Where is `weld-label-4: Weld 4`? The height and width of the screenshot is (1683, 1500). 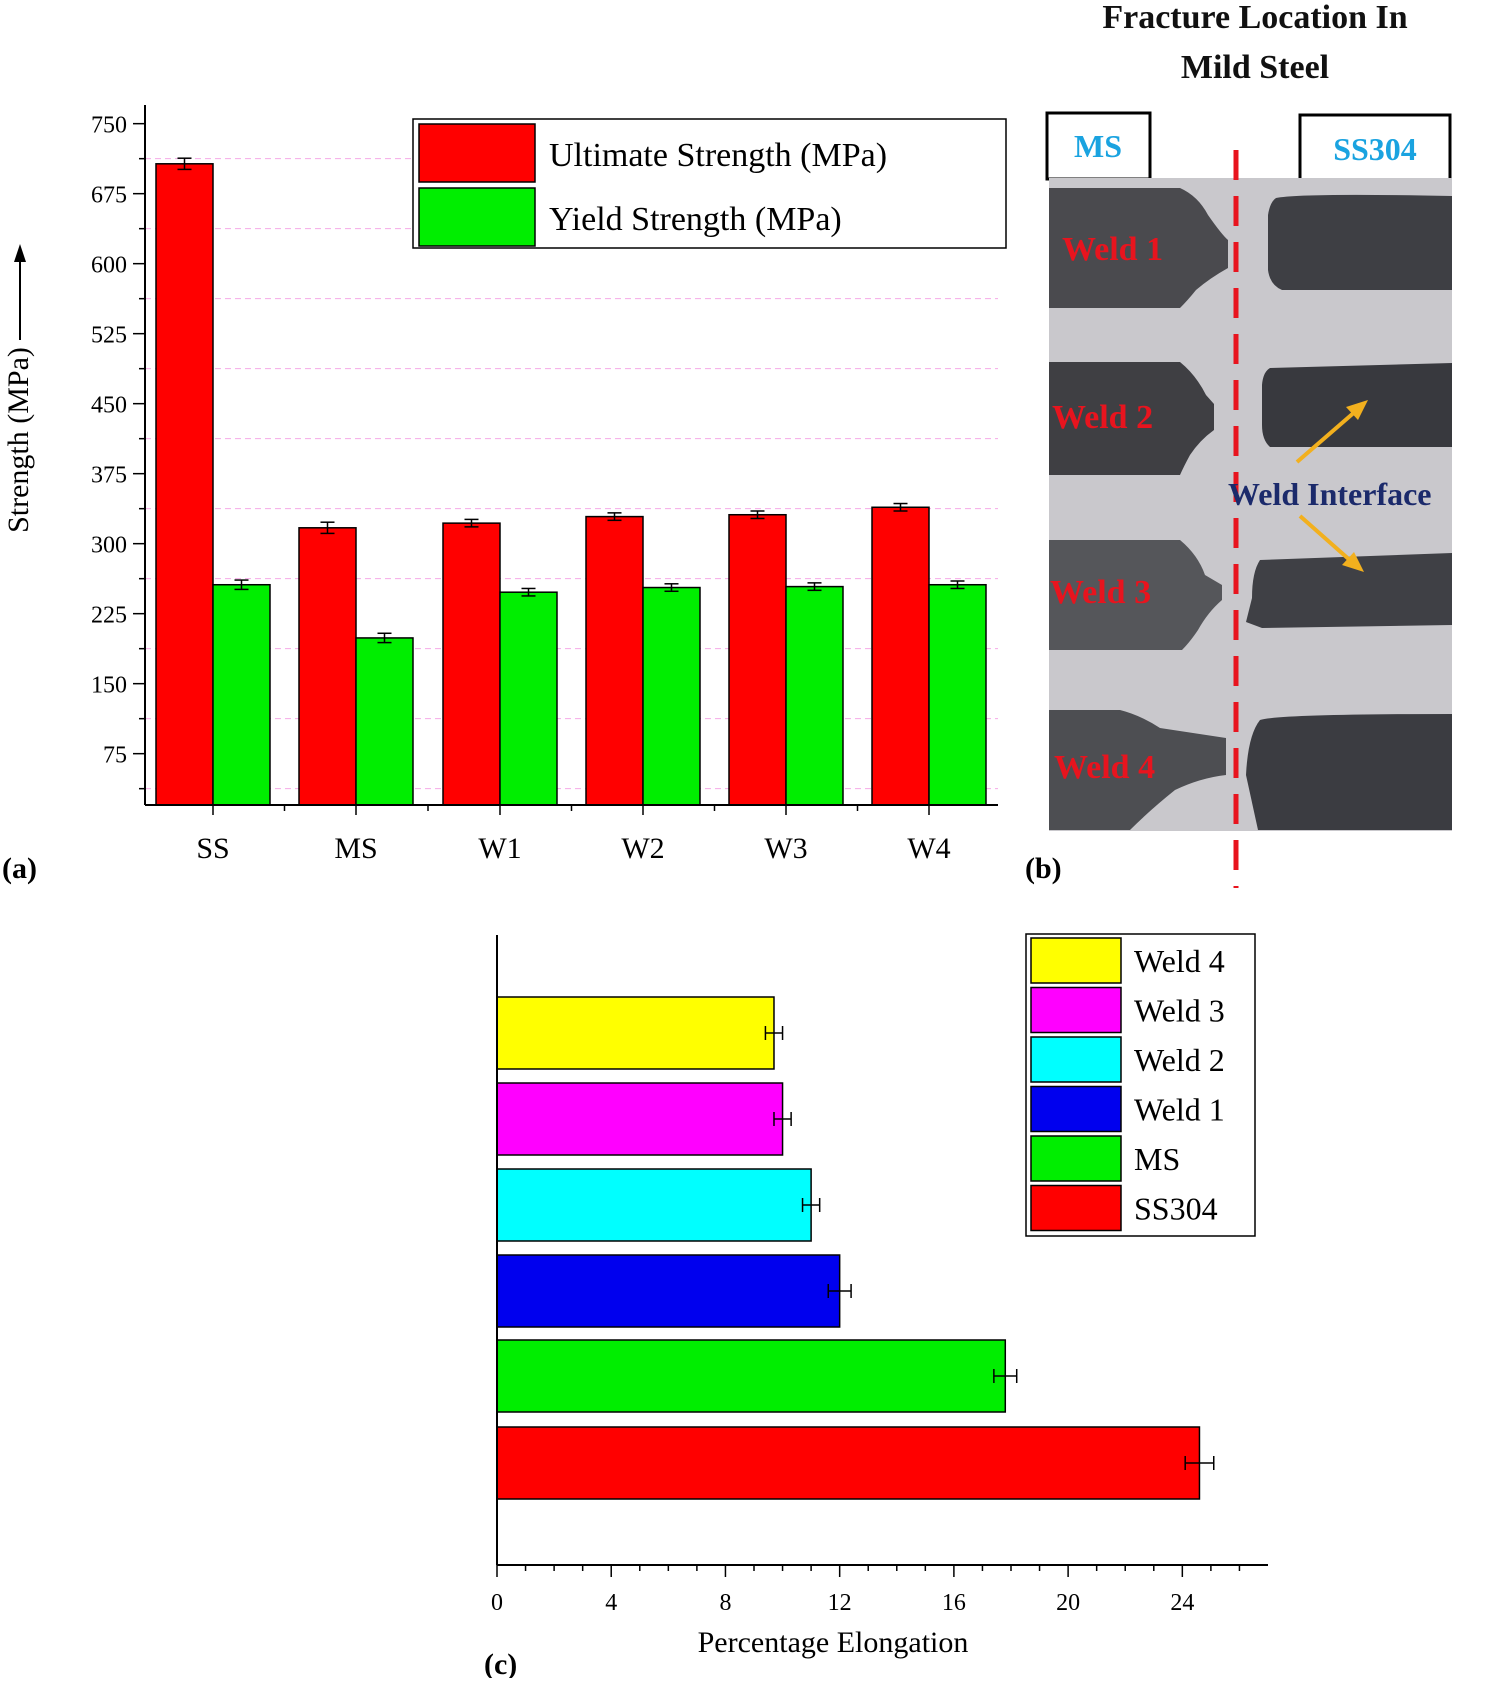
weld-label-4: Weld 4 is located at coordinates (1104, 767).